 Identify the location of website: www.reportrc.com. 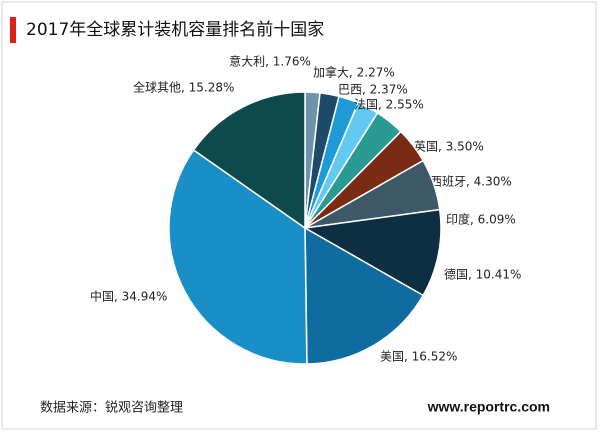
(488, 407).